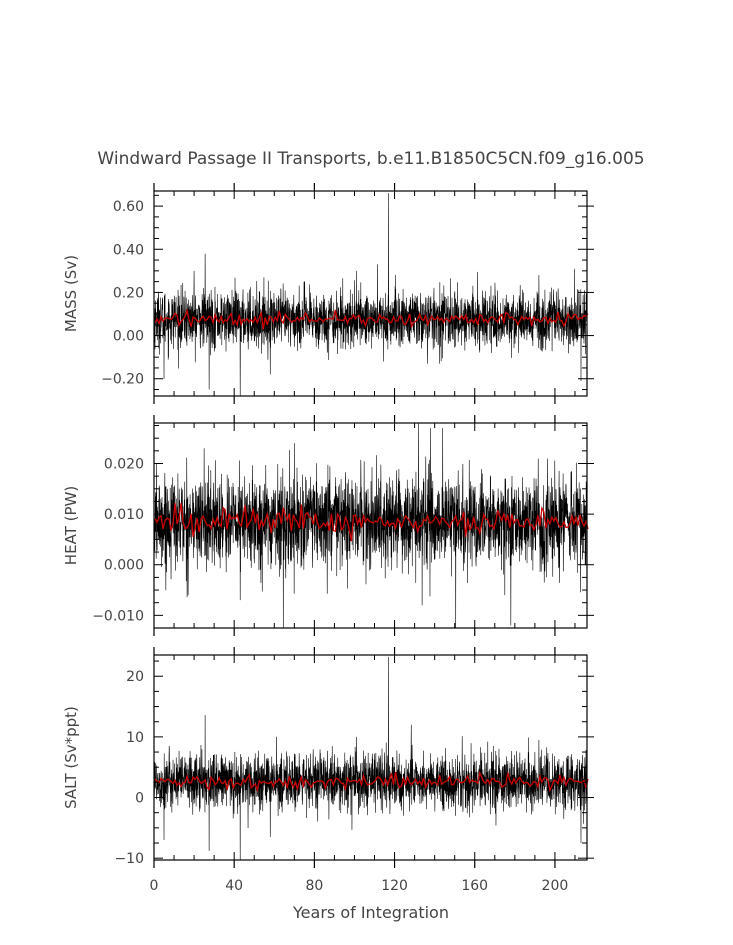  I want to click on salt-y-tick-label: 10, so click(135, 738).